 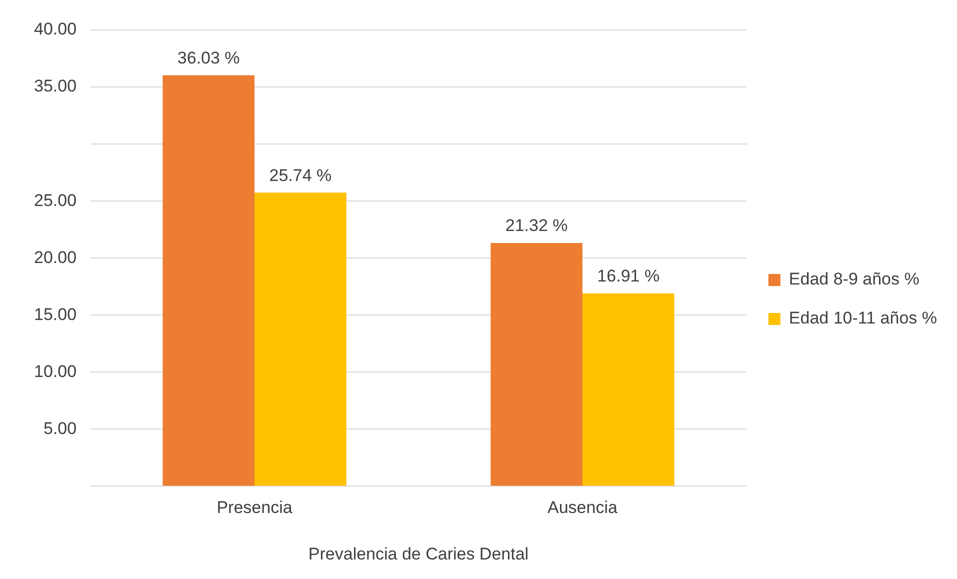 I want to click on data-label: 21.32 %, so click(x=536, y=226).